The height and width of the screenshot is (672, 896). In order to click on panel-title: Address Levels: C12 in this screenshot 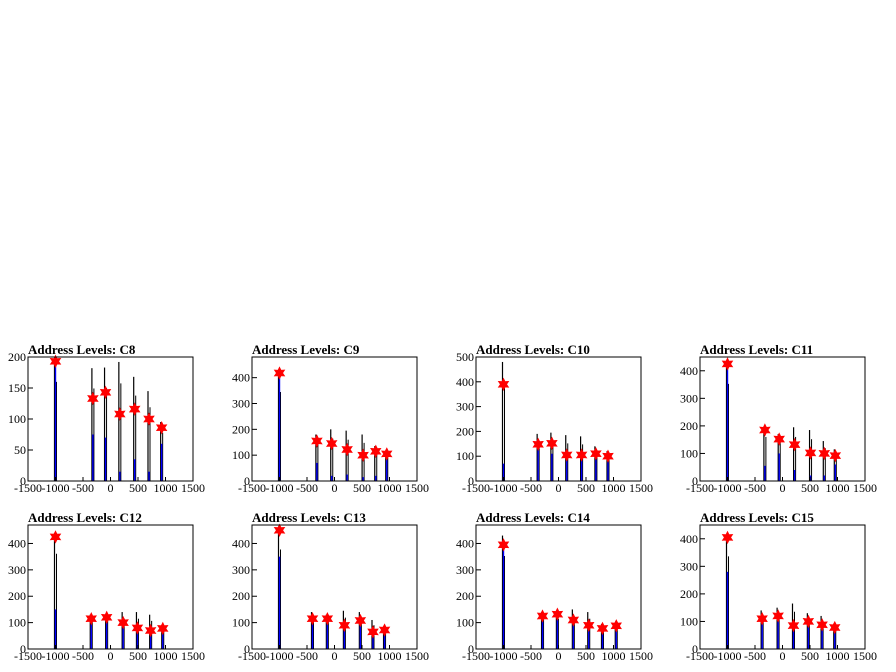, I will do `click(85, 517)`.